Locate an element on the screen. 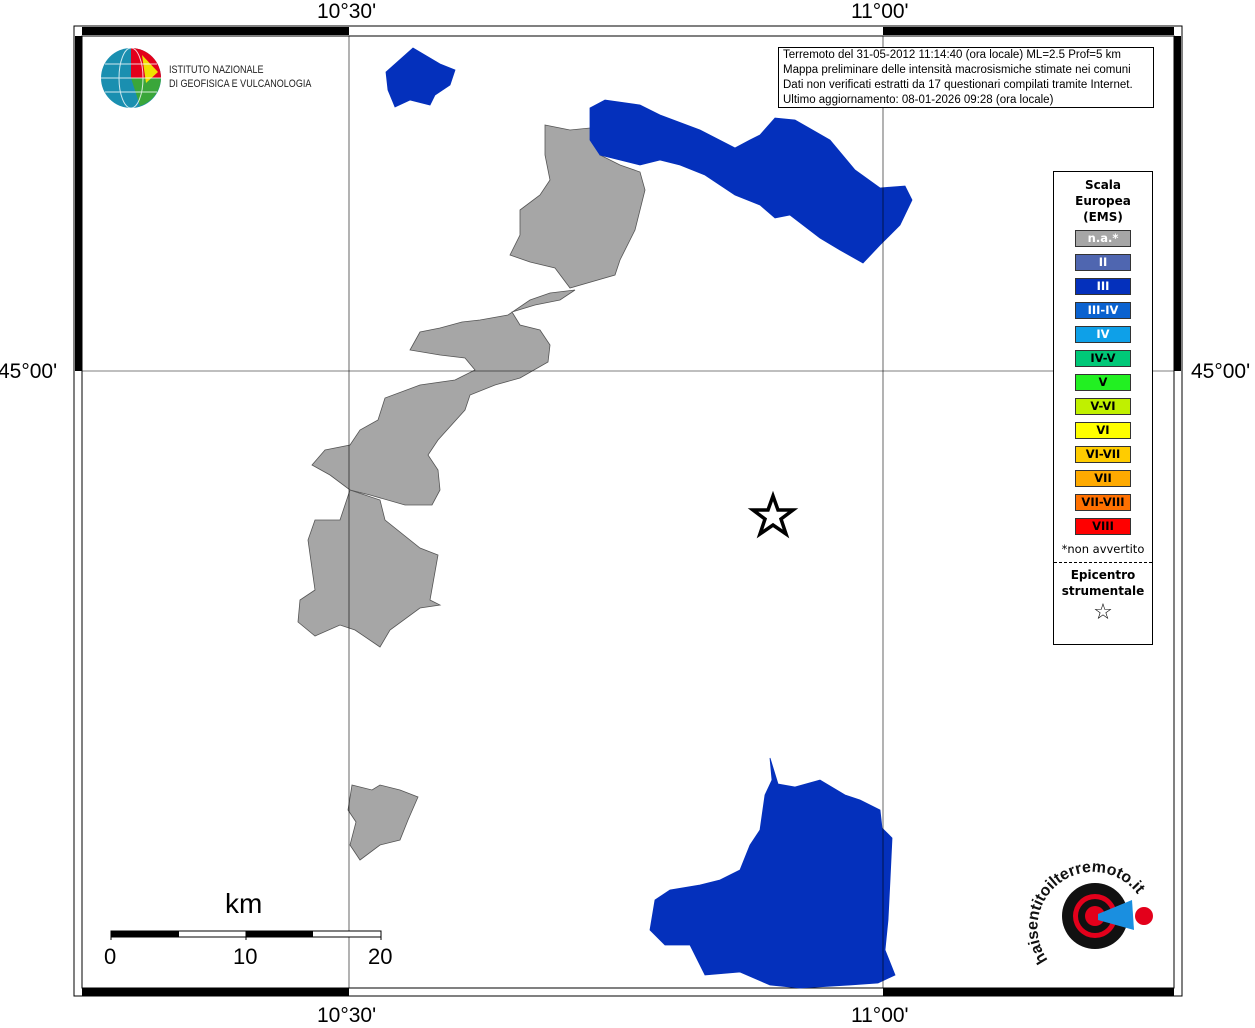 This screenshot has height=1028, width=1255. legend-swatch-iii: III is located at coordinates (1103, 286).